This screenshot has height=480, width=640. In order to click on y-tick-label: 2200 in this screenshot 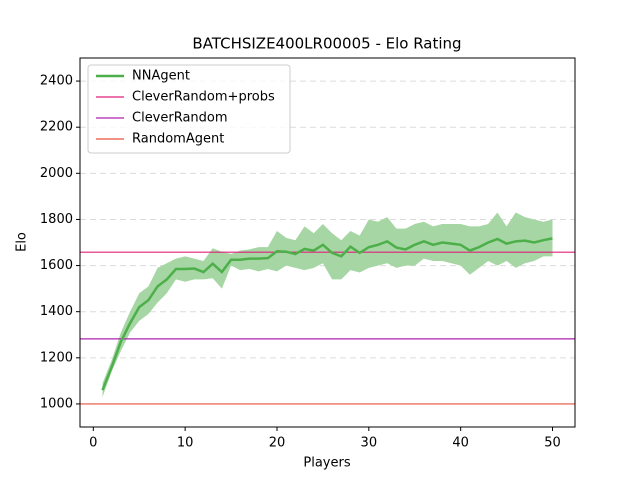, I will do `click(56, 127)`.